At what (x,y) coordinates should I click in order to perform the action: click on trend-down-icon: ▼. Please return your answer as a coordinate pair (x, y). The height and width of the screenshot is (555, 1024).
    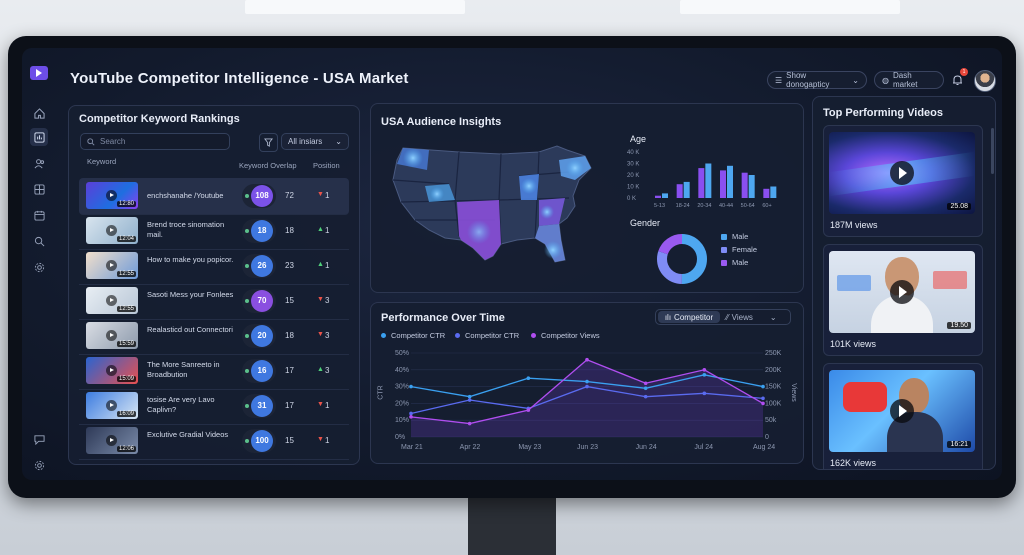
    Looking at the image, I should click on (320, 334).